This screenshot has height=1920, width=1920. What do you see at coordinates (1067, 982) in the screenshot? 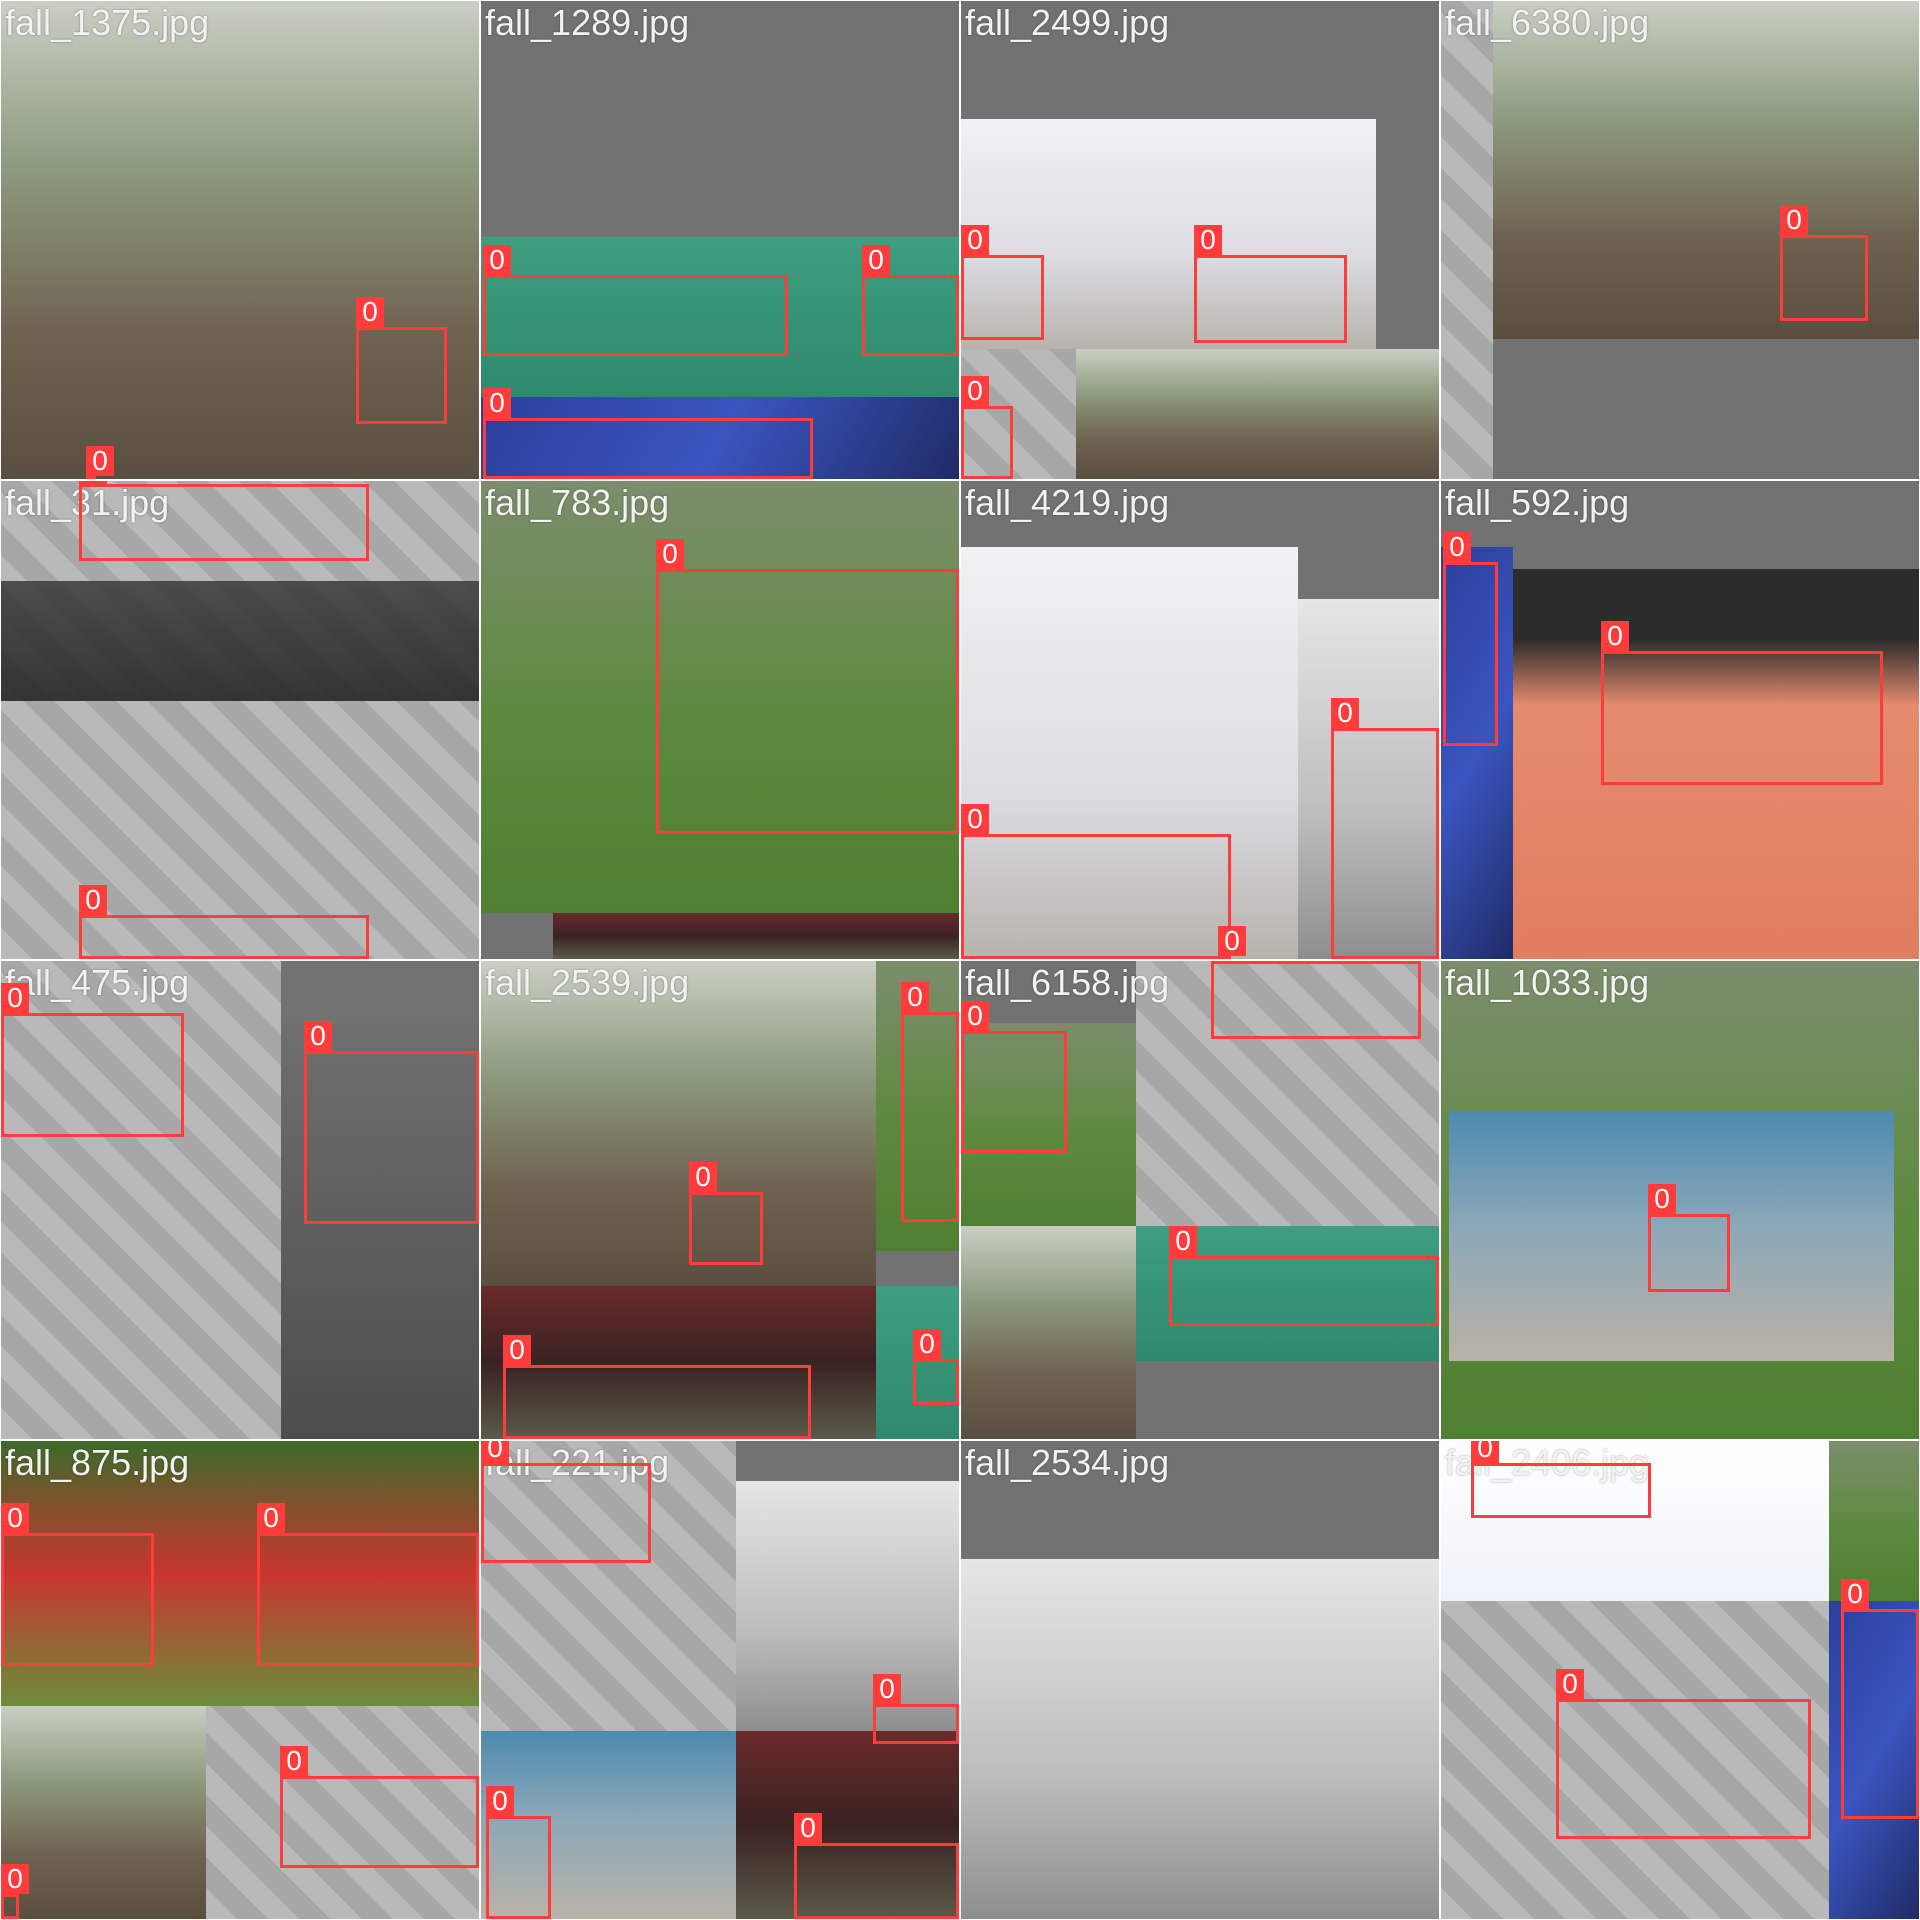
I see `tile-filename: fall_6158.jpg` at bounding box center [1067, 982].